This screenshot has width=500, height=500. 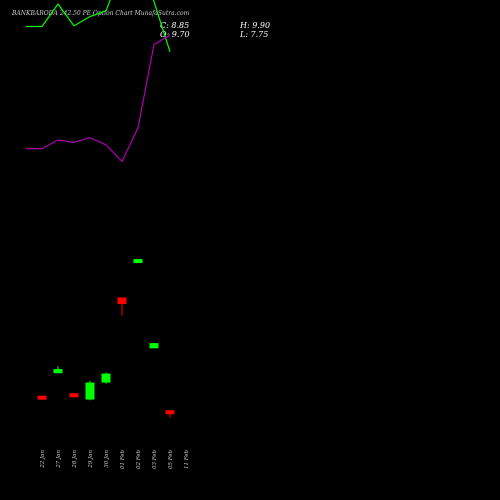 I want to click on candle-22-jan, so click(x=42, y=397).